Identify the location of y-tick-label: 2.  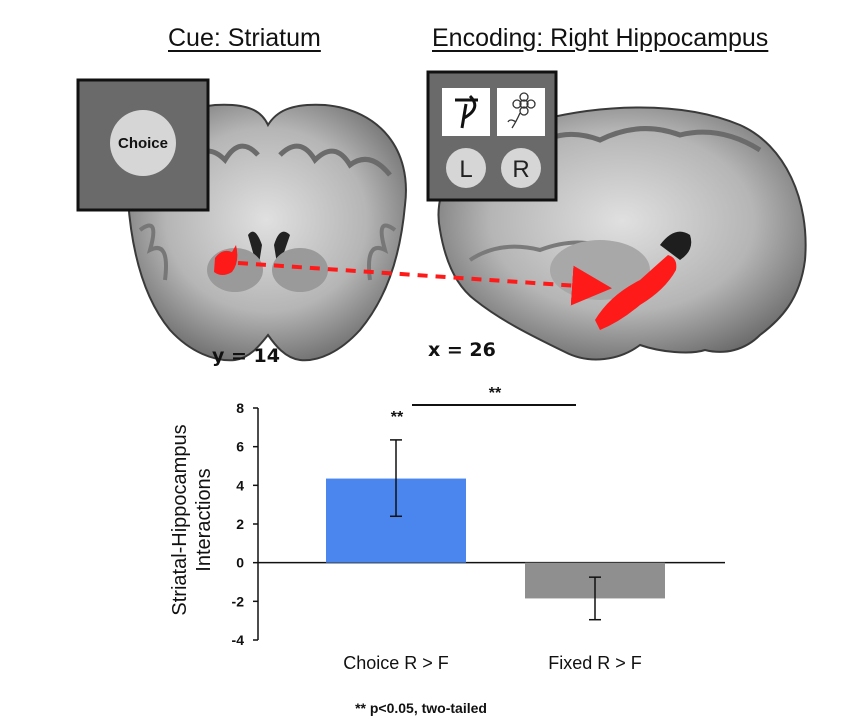
(240, 524).